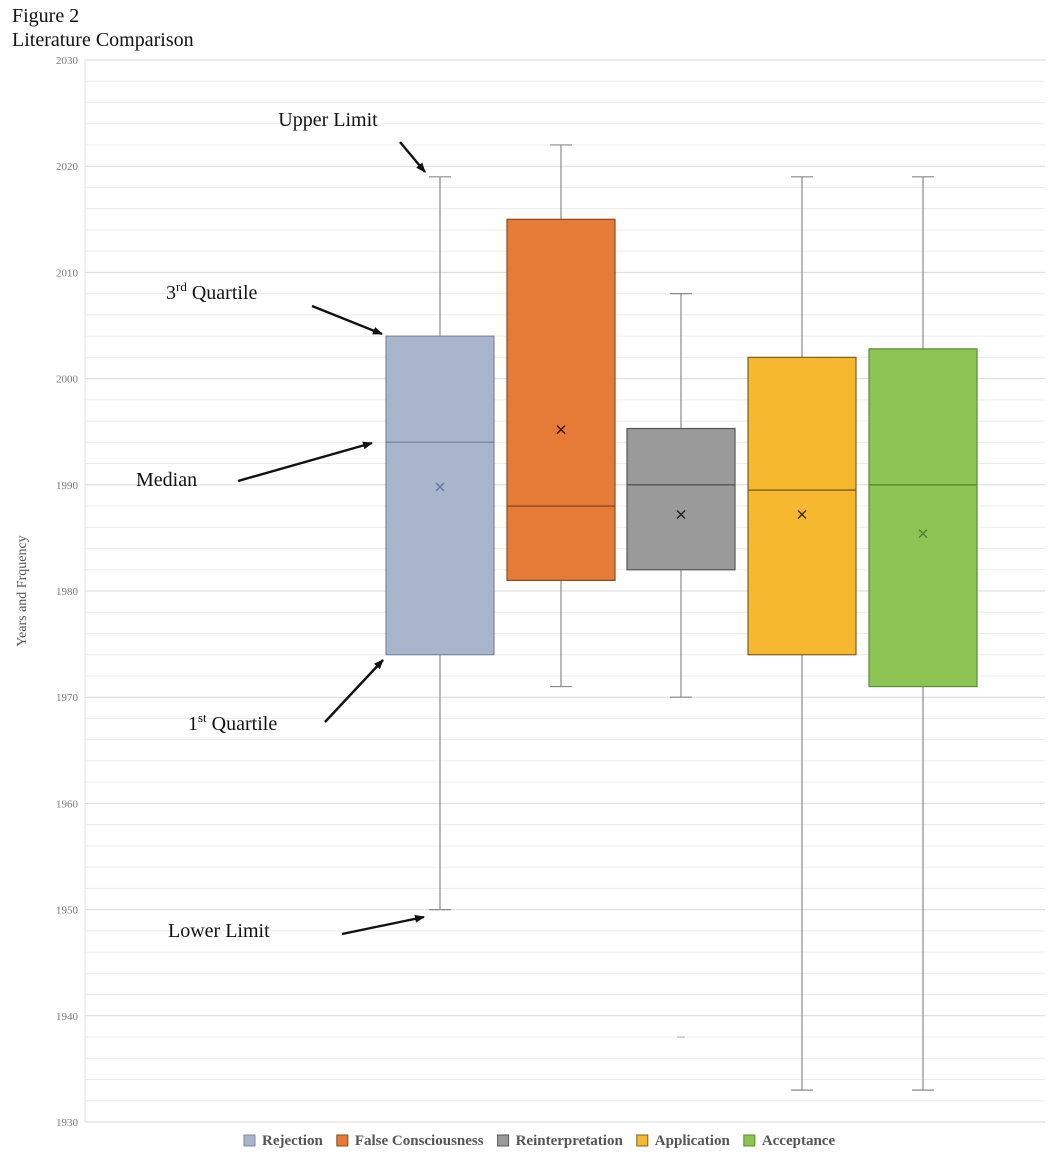 The width and height of the screenshot is (1053, 1156). I want to click on box-rejection, so click(440, 543).